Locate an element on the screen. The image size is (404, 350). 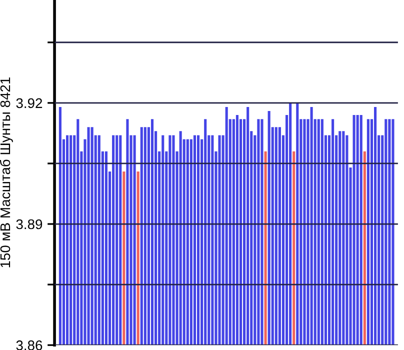
y-tick-label: 3.89 is located at coordinates (29, 224).